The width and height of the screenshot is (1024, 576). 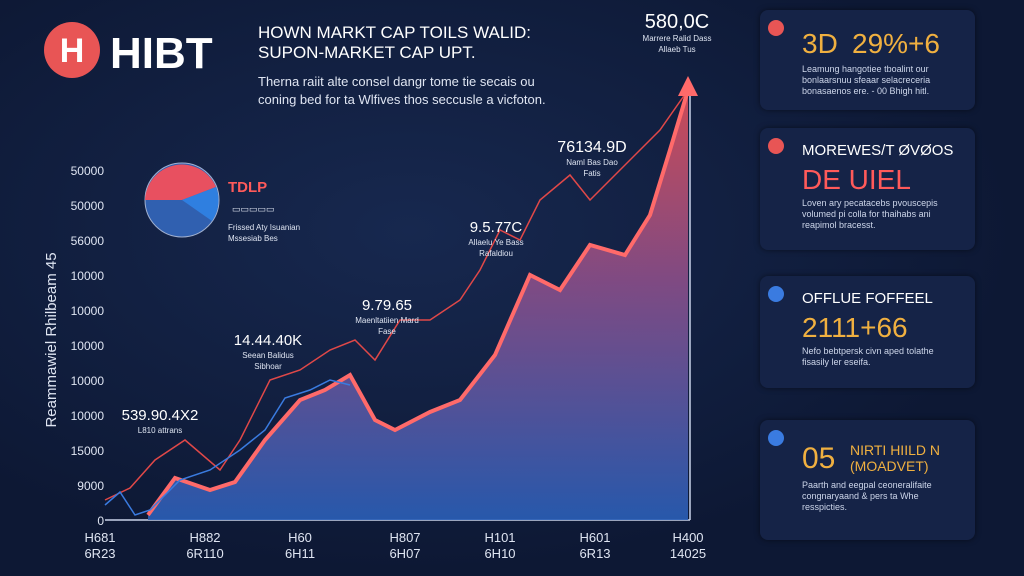 I want to click on x-tick-label: H400, so click(x=687, y=537).